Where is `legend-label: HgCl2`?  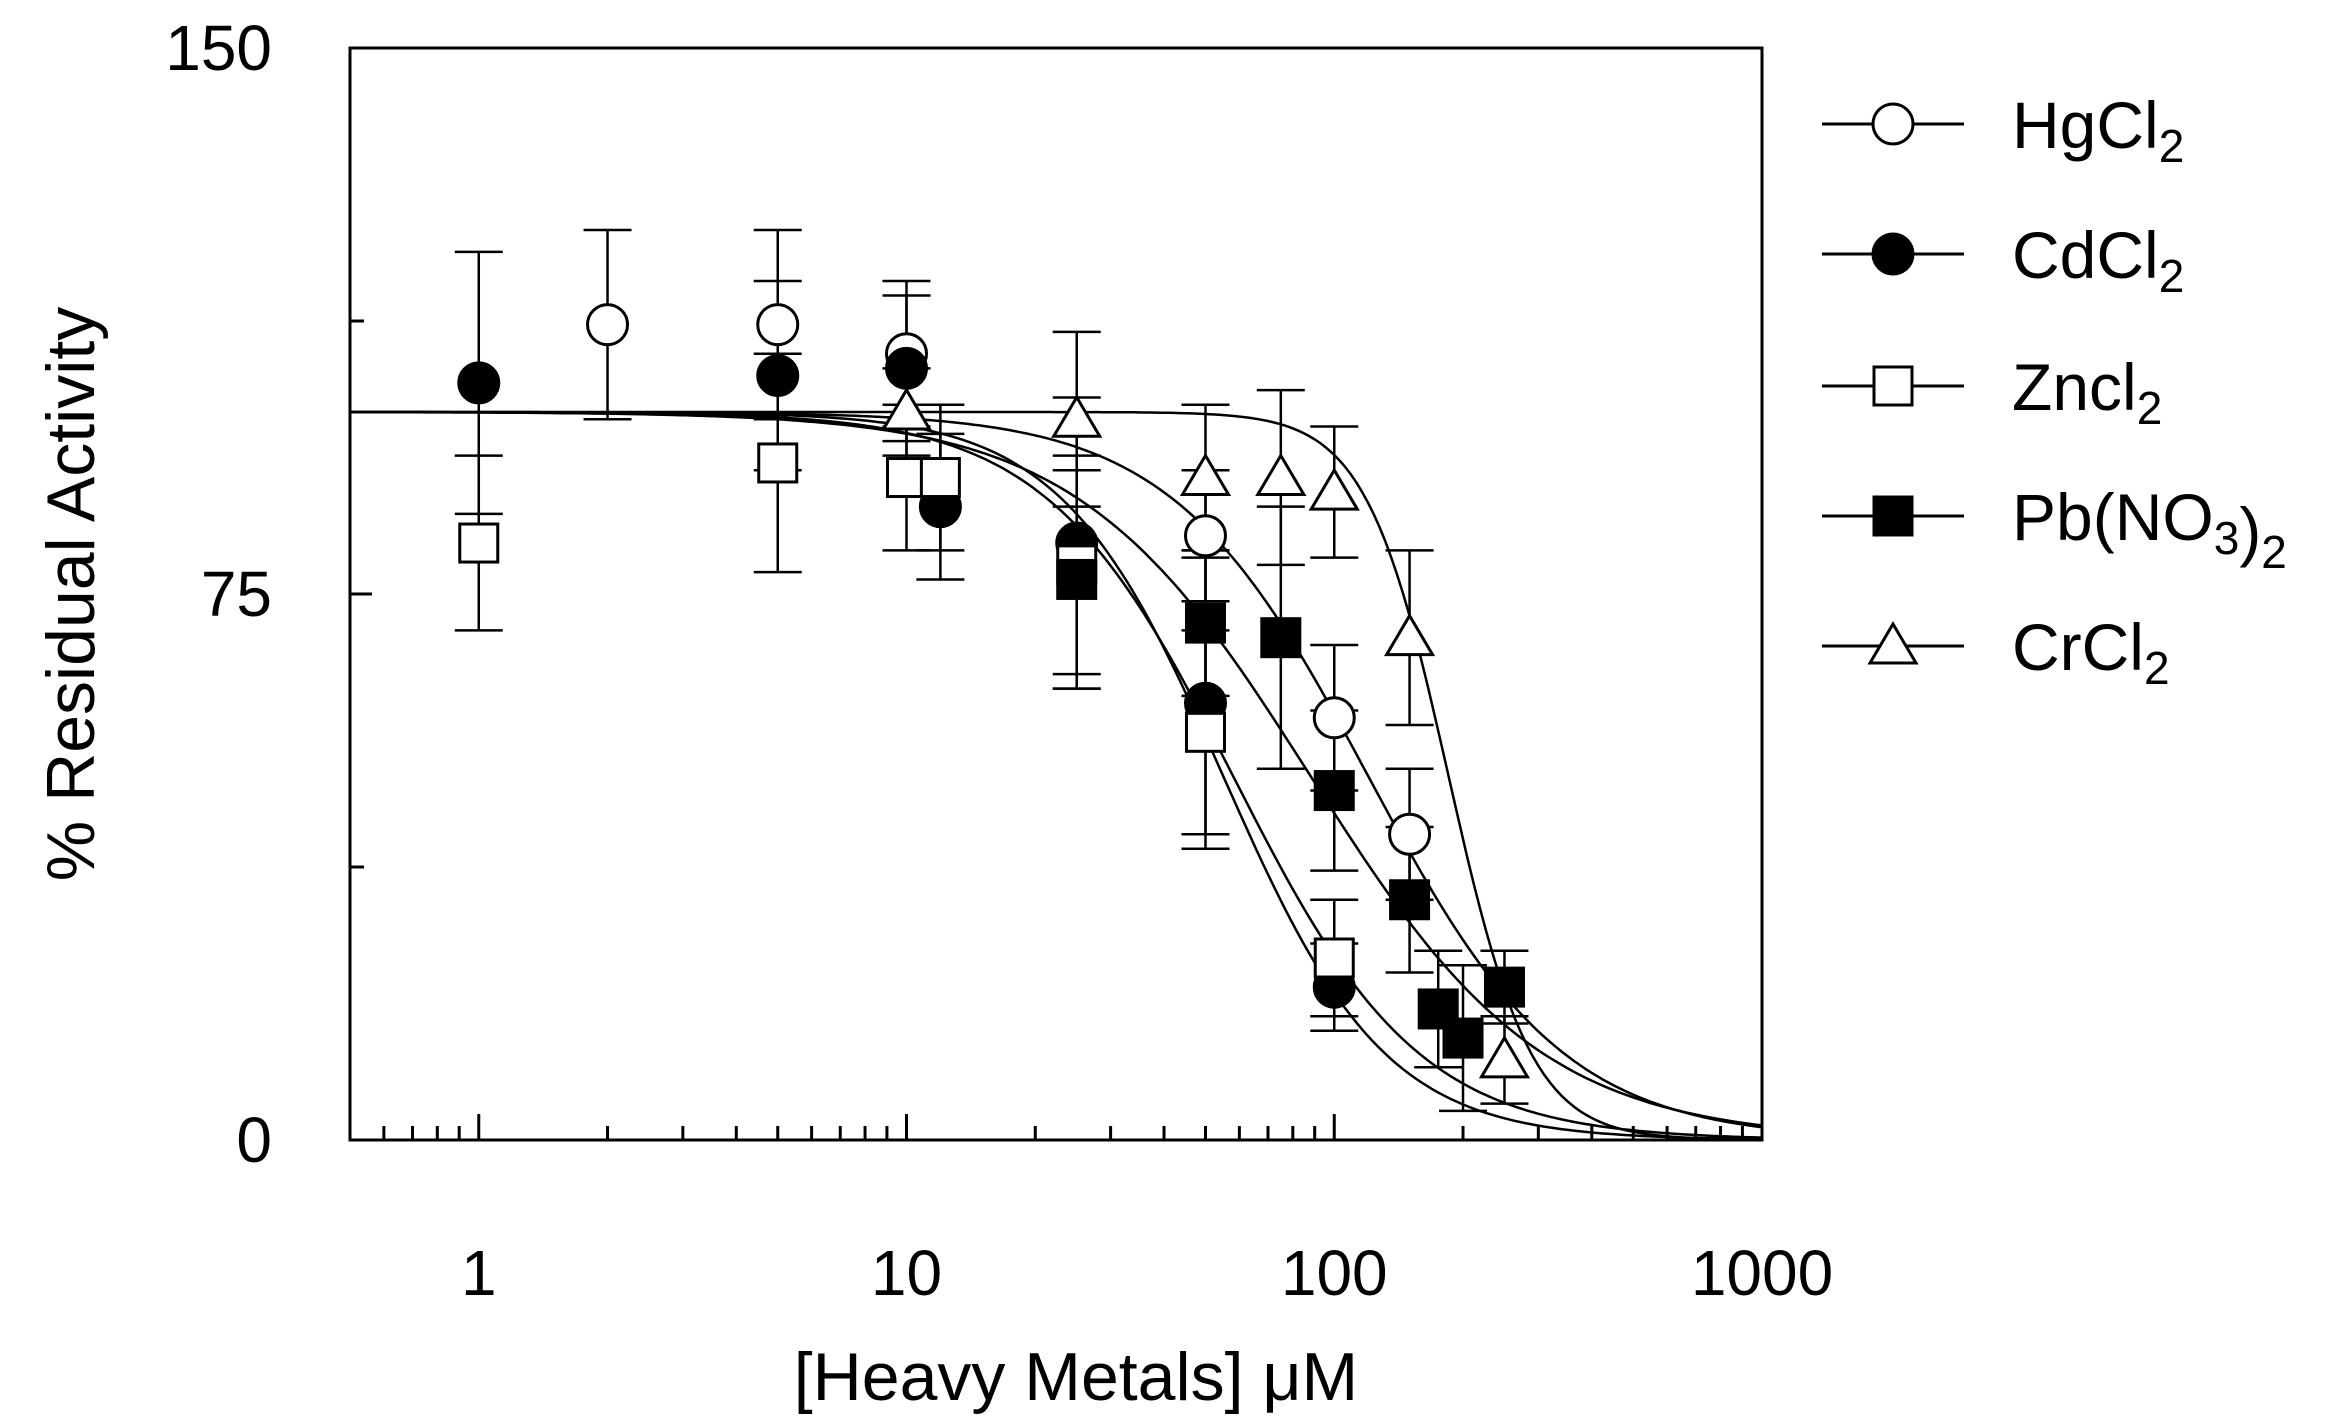
legend-label: HgCl2 is located at coordinates (2098, 130).